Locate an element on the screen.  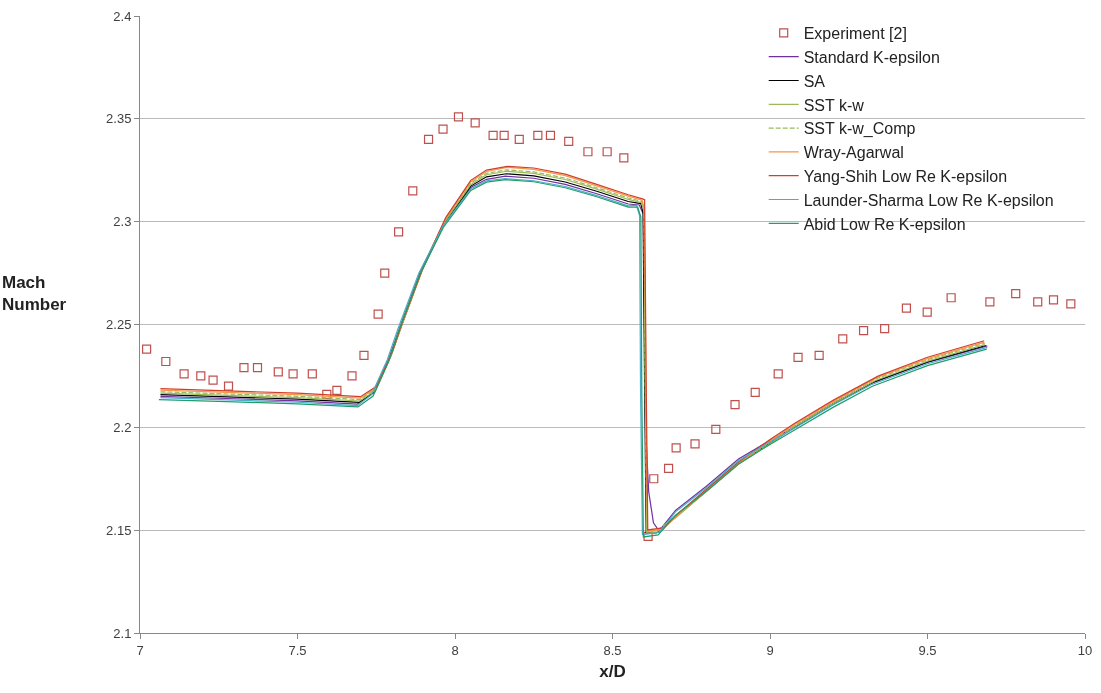
x-tick-label: 10 is located at coordinates (1085, 650).